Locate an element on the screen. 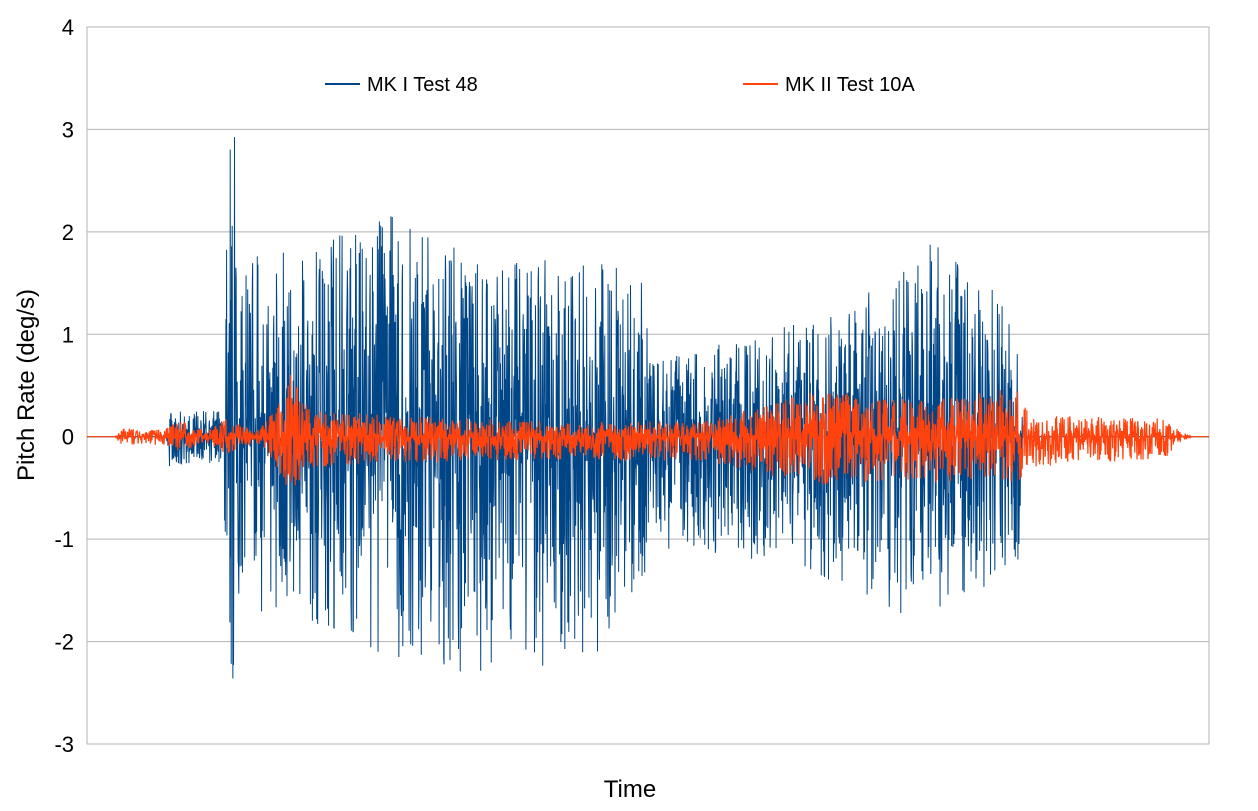  y-tick-label: -3 is located at coordinates (64, 744).